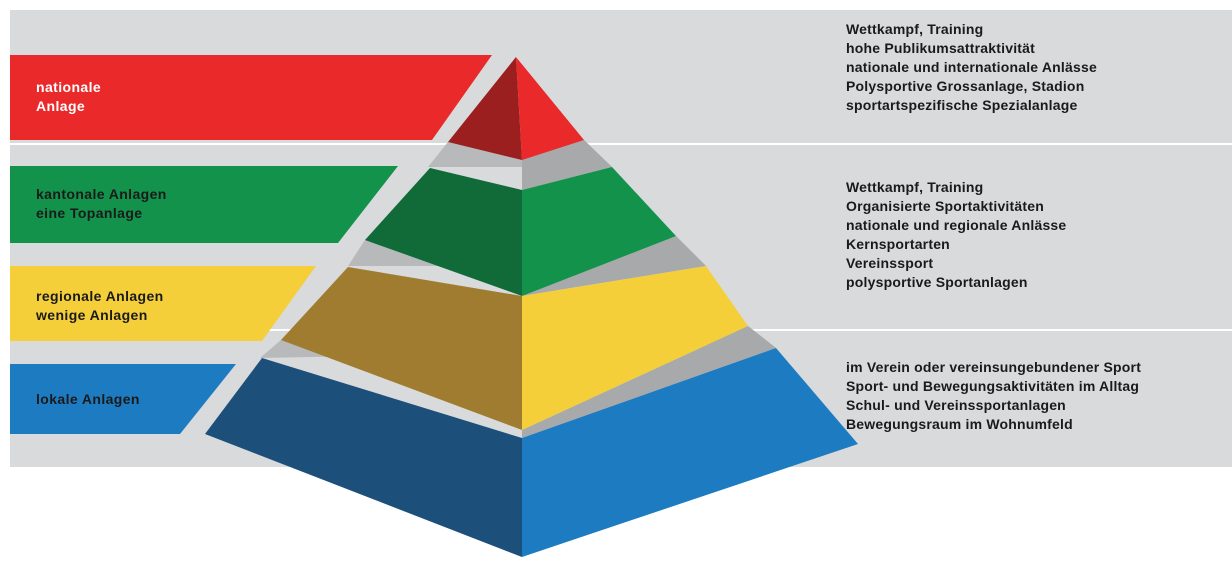 This screenshot has height=564, width=1232. I want to click on pyramid-tier-national-left, so click(485, 108).